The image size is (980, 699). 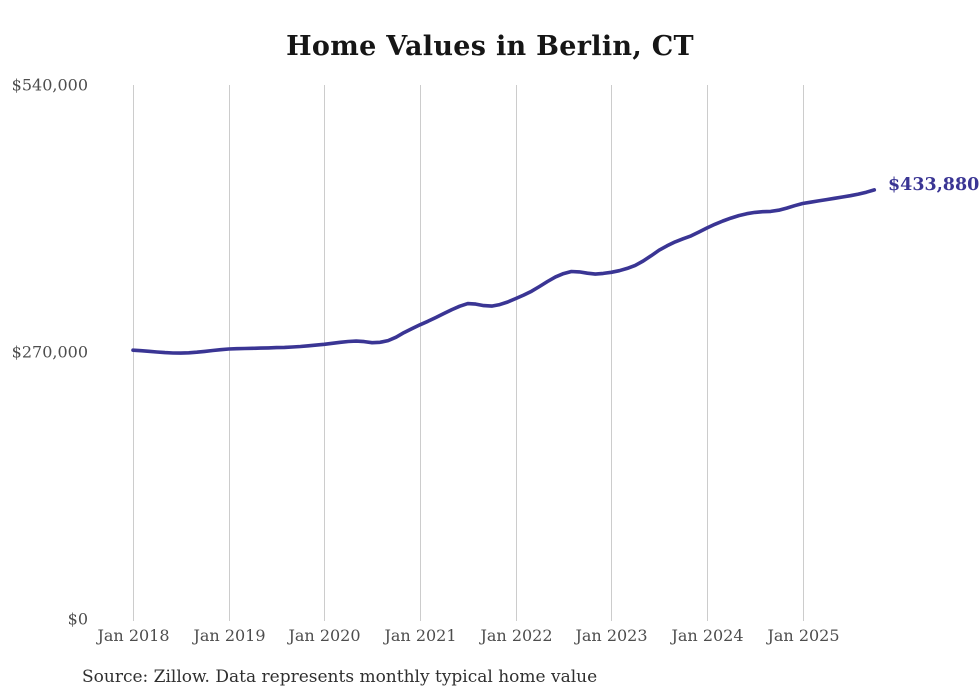 What do you see at coordinates (50, 352) in the screenshot?
I see `y-tick-label: $270,000` at bounding box center [50, 352].